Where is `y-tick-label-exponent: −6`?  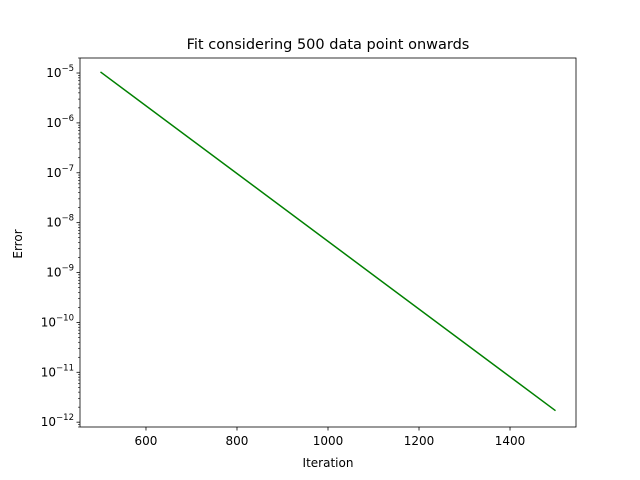
y-tick-label-exponent: −6 is located at coordinates (67, 119).